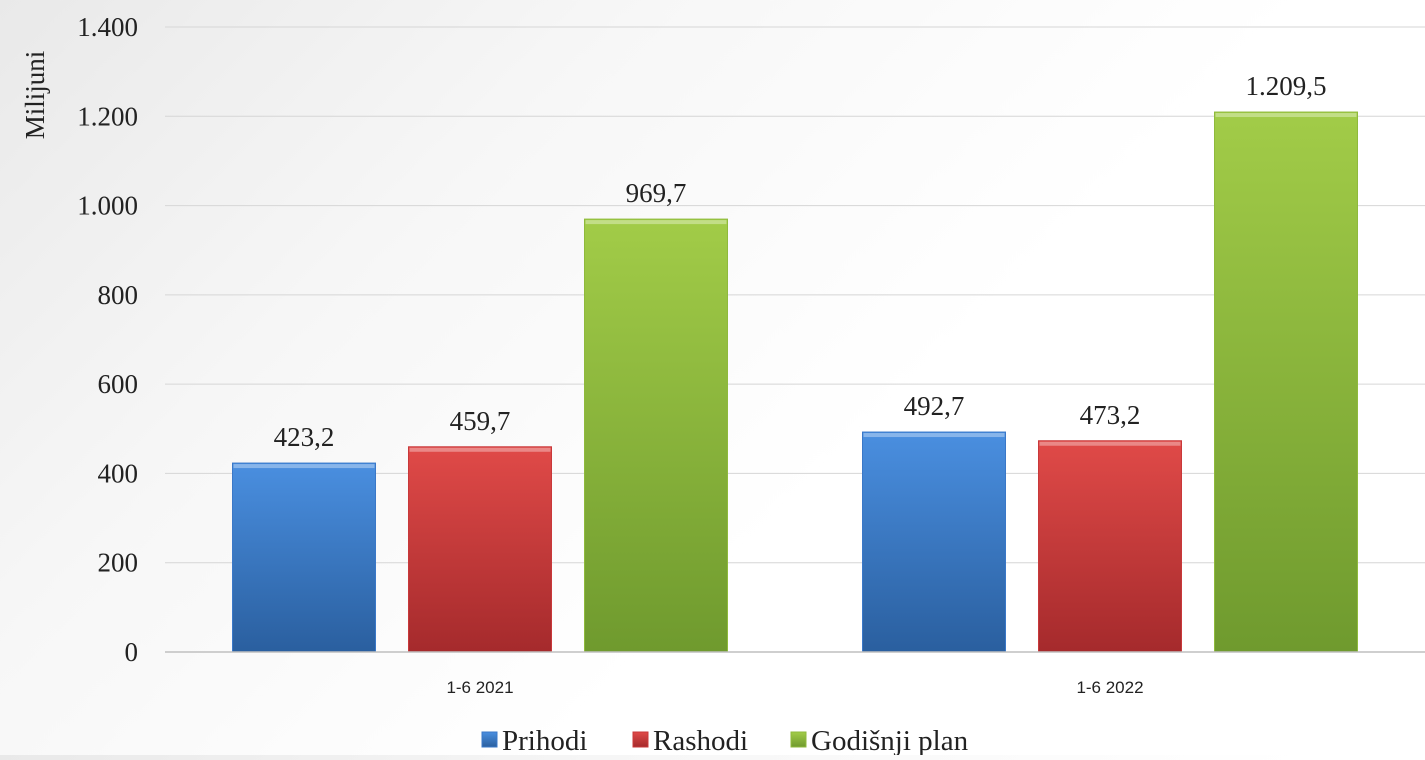  Describe the element at coordinates (107, 27) in the screenshot. I see `y-tick-label: 1.400` at that location.